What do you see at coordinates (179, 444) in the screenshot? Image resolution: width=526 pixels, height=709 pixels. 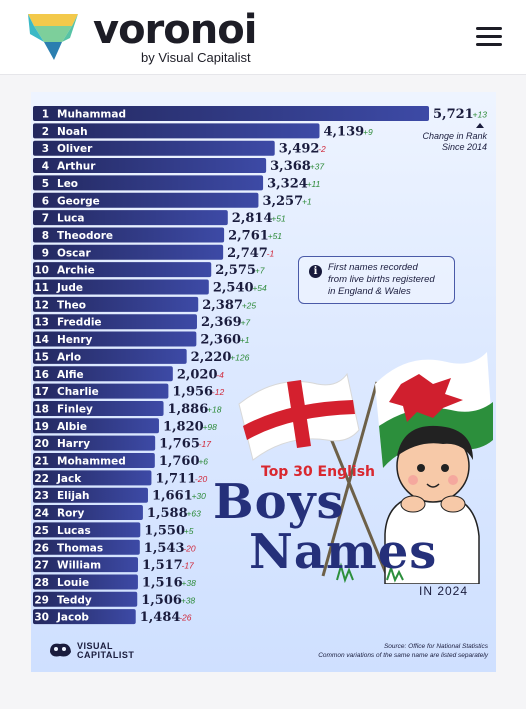 I see `value-label: 1,765` at bounding box center [179, 444].